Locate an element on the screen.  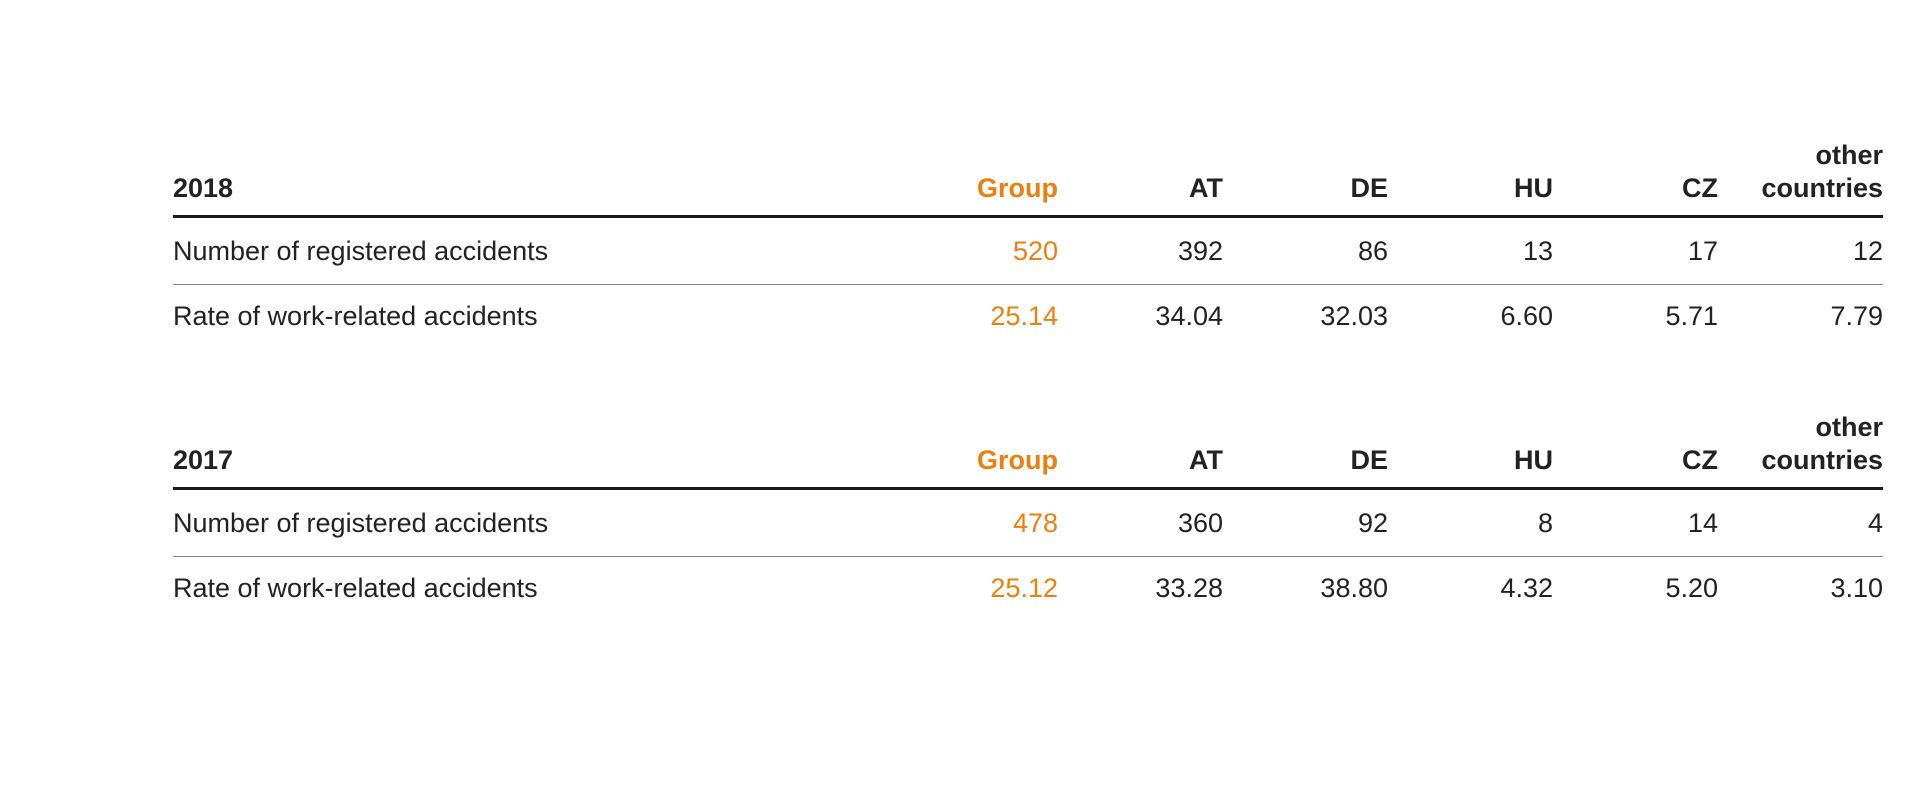
cell-other-countries: 12 is located at coordinates (1800, 250).